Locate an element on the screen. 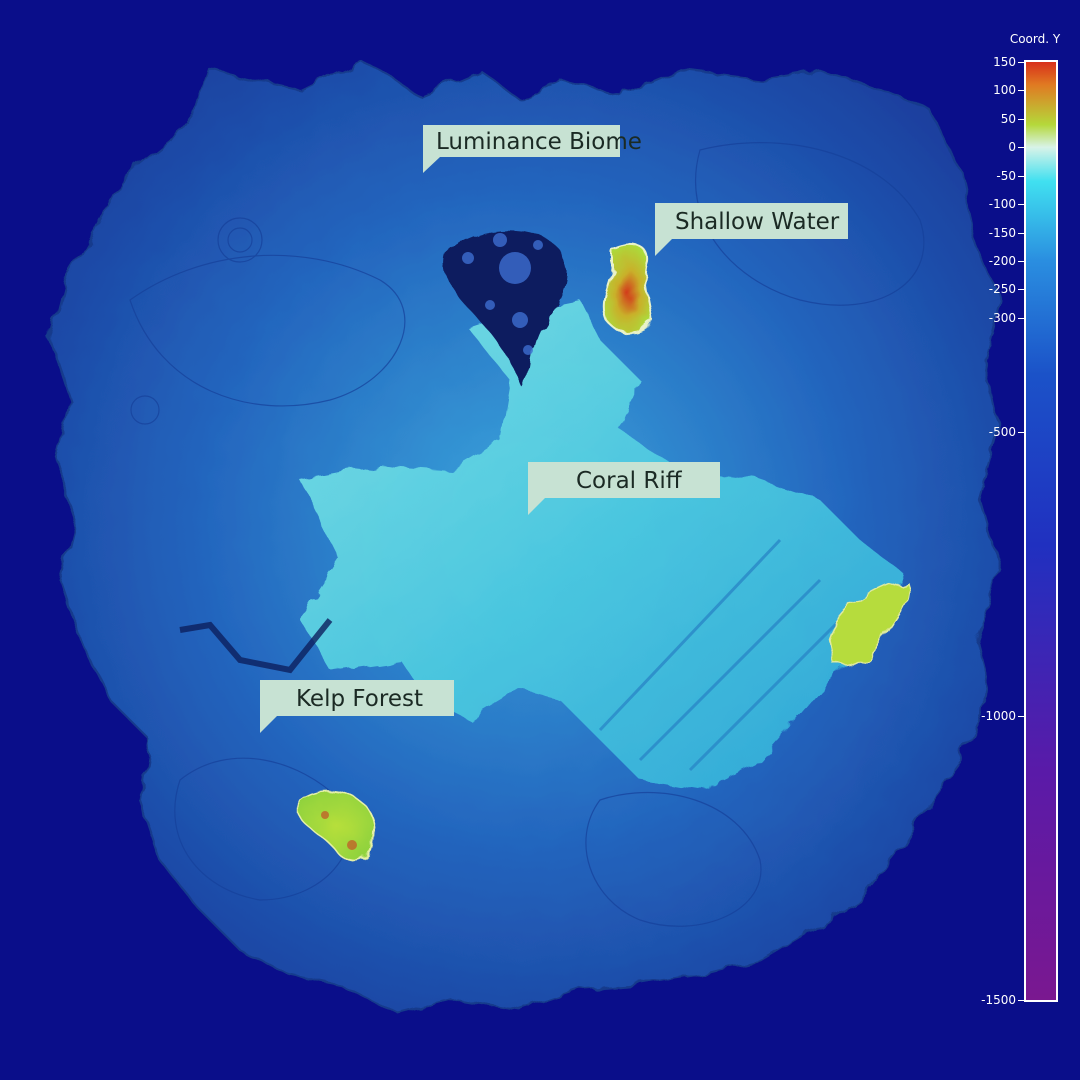  colorbar-tick-label: -200 is located at coordinates (1002, 260).